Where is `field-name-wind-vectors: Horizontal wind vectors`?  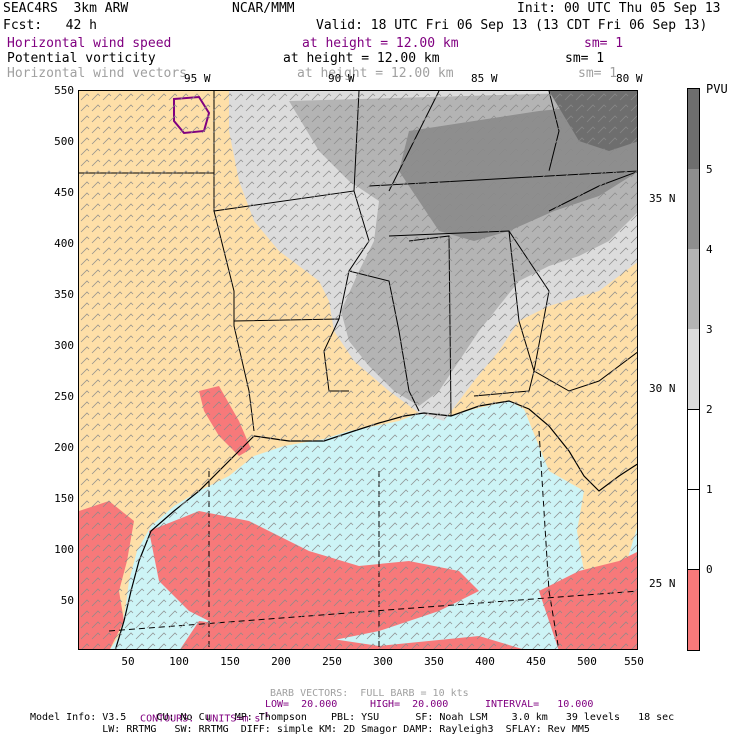 field-name-wind-vectors: Horizontal wind vectors is located at coordinates (97, 73).